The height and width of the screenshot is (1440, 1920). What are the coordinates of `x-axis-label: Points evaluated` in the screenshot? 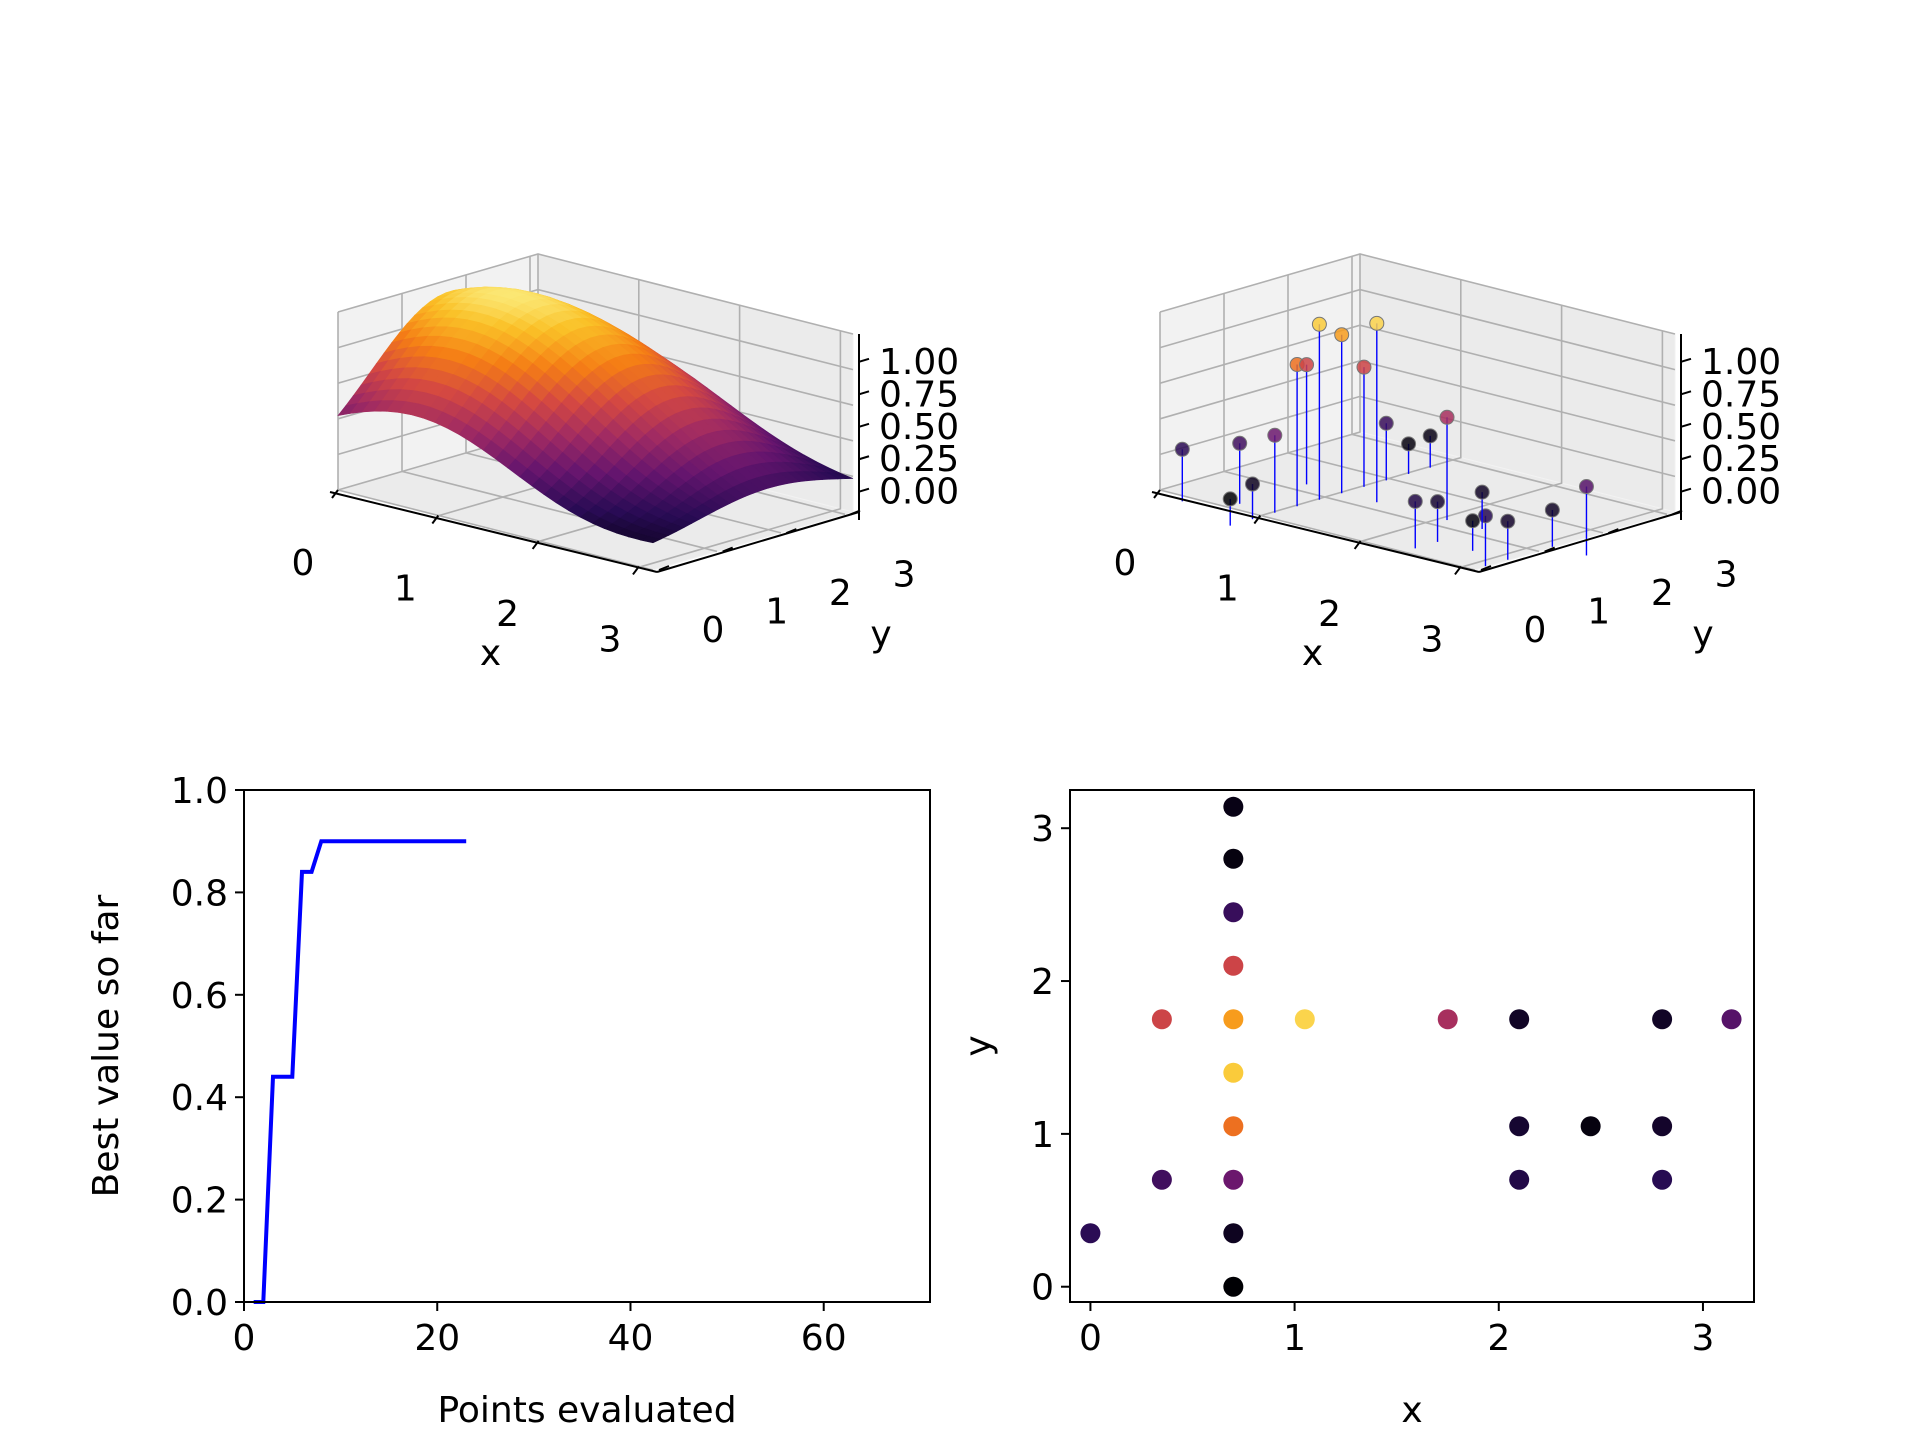 It's located at (586, 1410).